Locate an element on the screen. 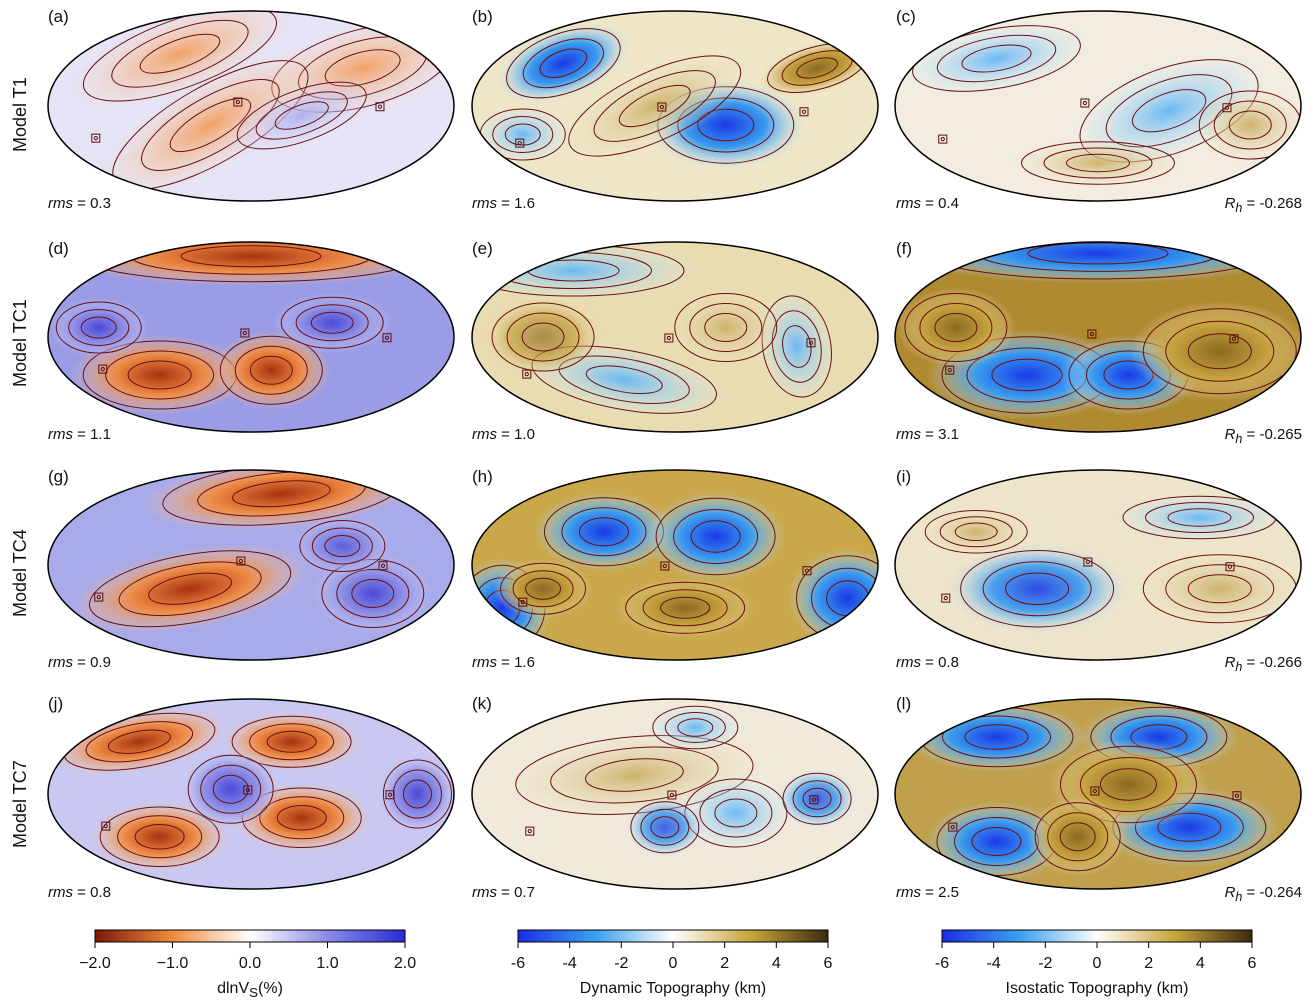 Image resolution: width=1315 pixels, height=1005 pixels. colorbar-tick-label: 0 is located at coordinates (1097, 963).